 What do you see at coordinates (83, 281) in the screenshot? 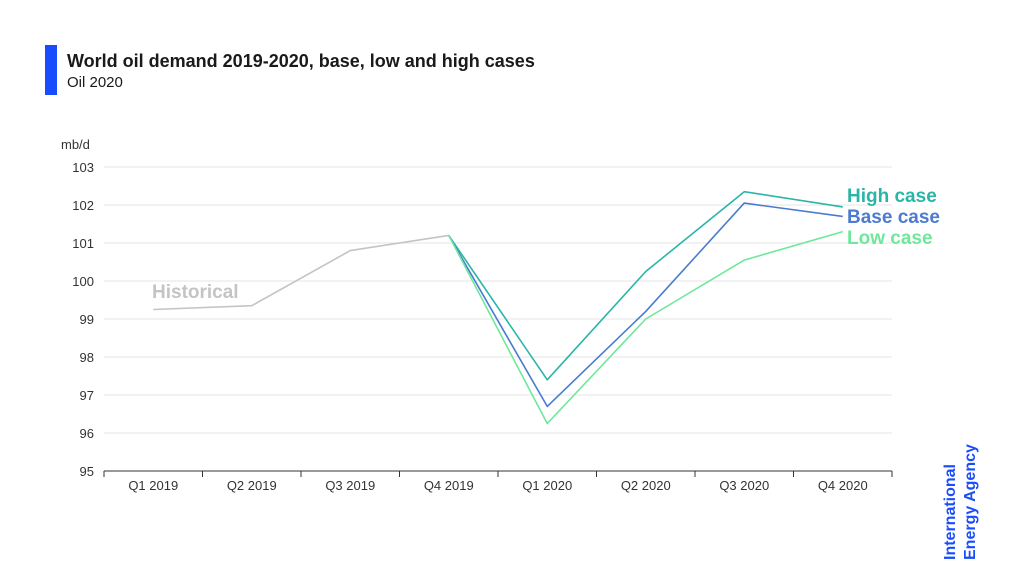
I see `y-tick-label: 100` at bounding box center [83, 281].